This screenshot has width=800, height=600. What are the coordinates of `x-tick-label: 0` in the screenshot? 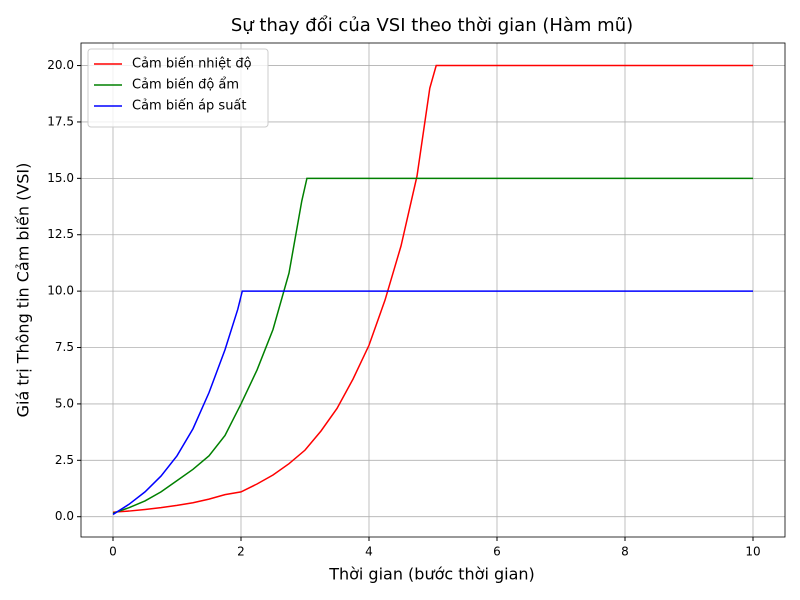 It's located at (113, 552).